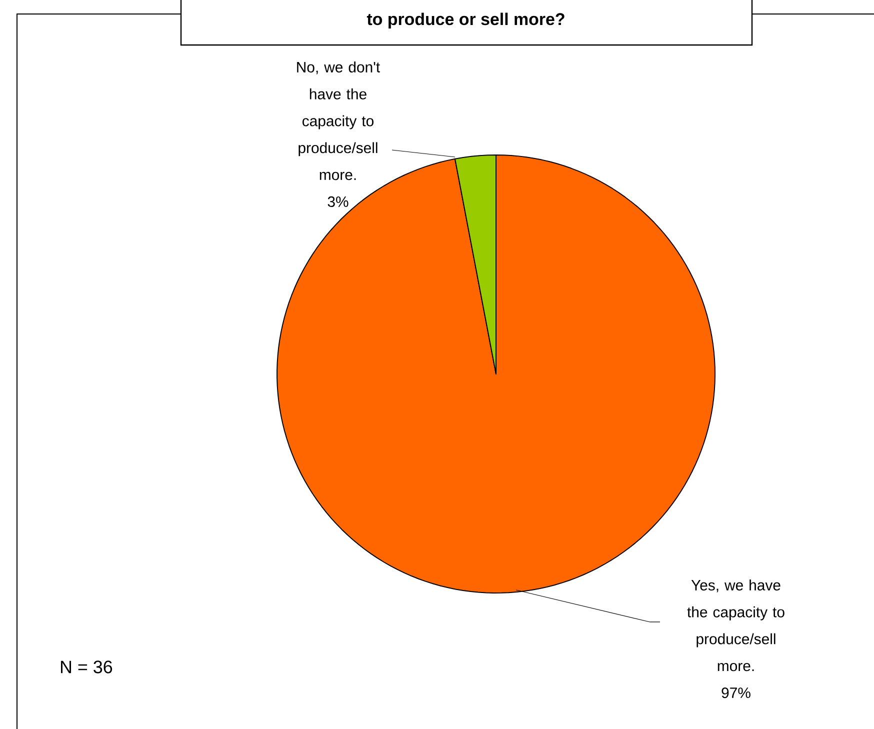  Describe the element at coordinates (338, 121) in the screenshot. I see `slice-label: No, we don't have the capacity to produce/sell more.` at that location.